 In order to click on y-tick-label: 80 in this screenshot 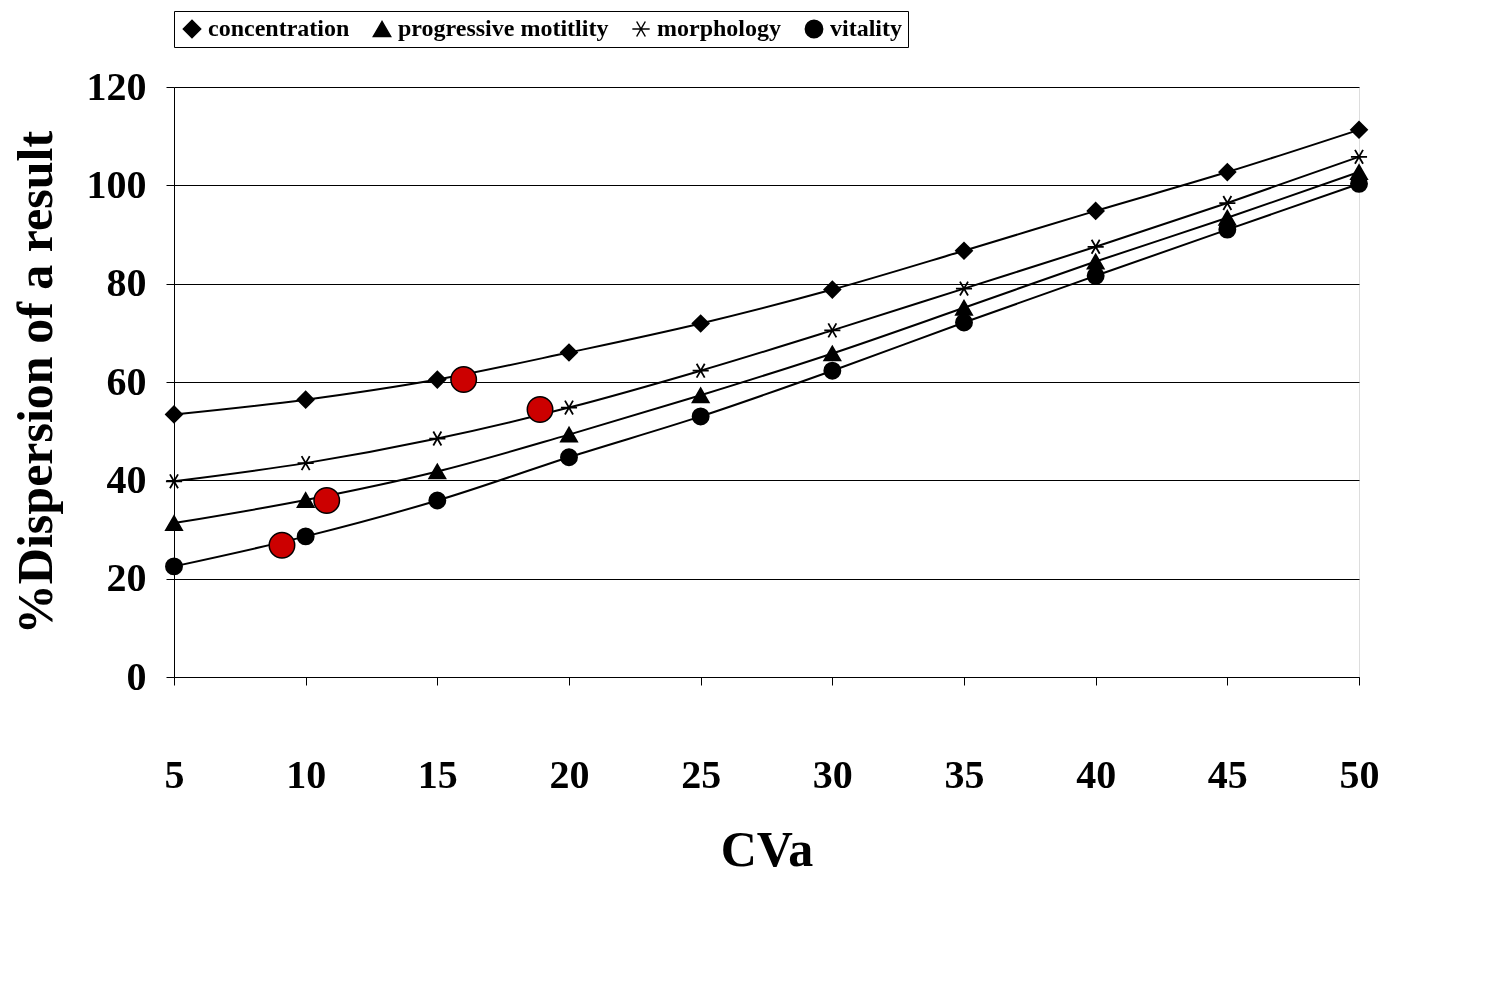, I will do `click(126, 283)`.